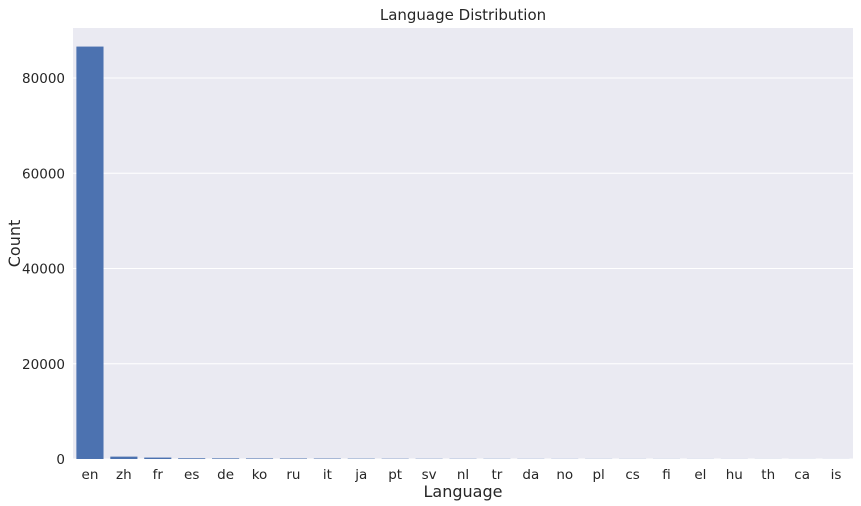 The height and width of the screenshot is (506, 861). I want to click on x-tick-label-de: de, so click(225, 475).